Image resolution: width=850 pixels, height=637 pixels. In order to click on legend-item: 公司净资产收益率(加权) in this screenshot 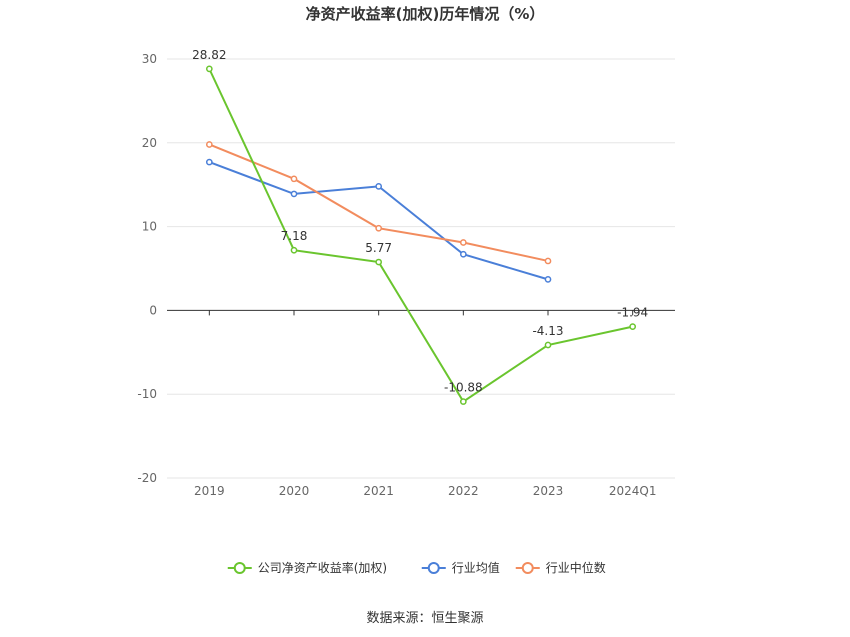, I will do `click(307, 567)`.